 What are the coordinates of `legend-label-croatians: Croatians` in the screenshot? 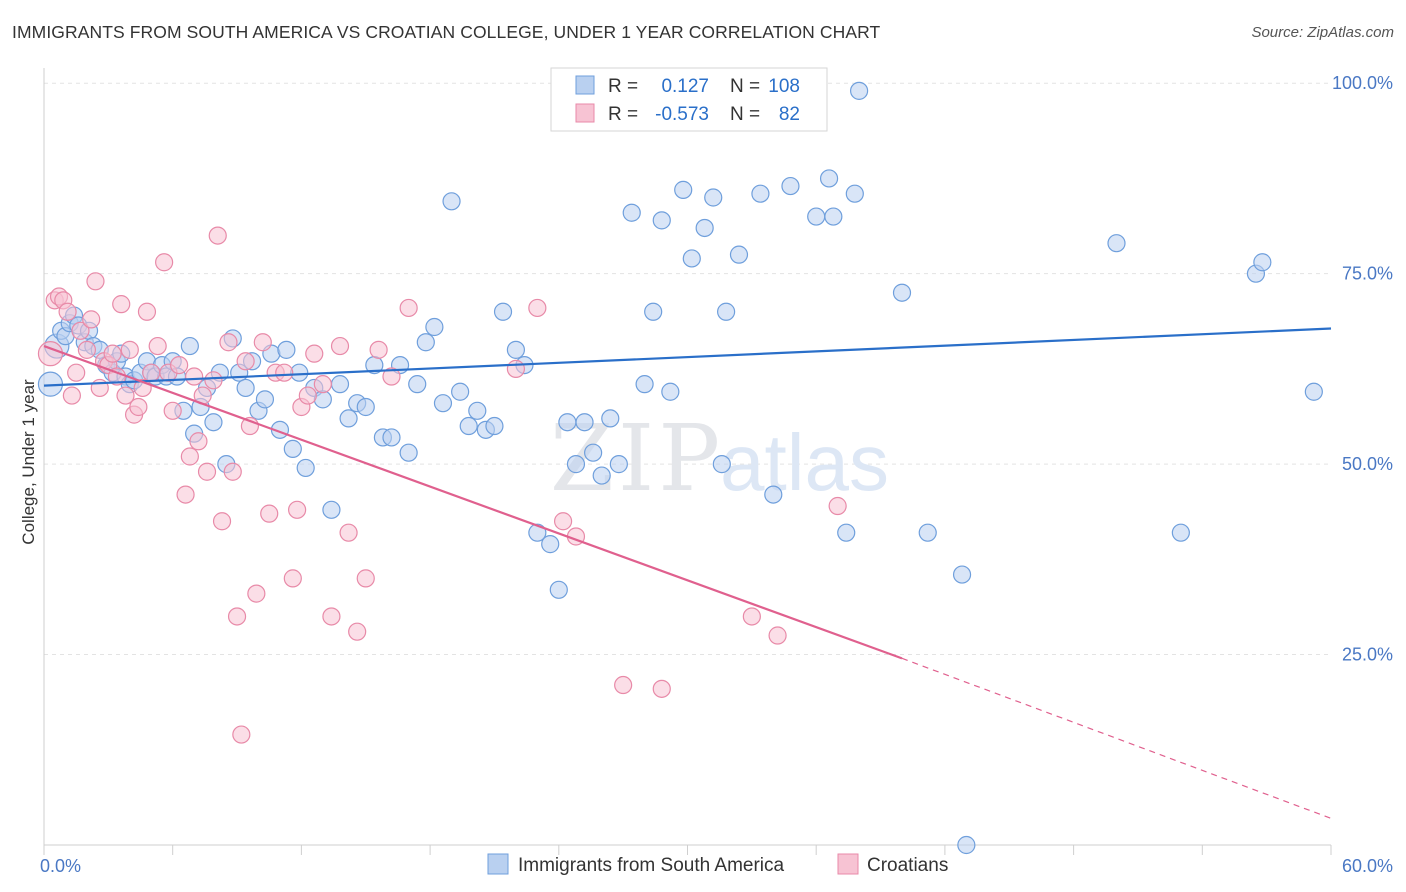 It's located at (907, 865).